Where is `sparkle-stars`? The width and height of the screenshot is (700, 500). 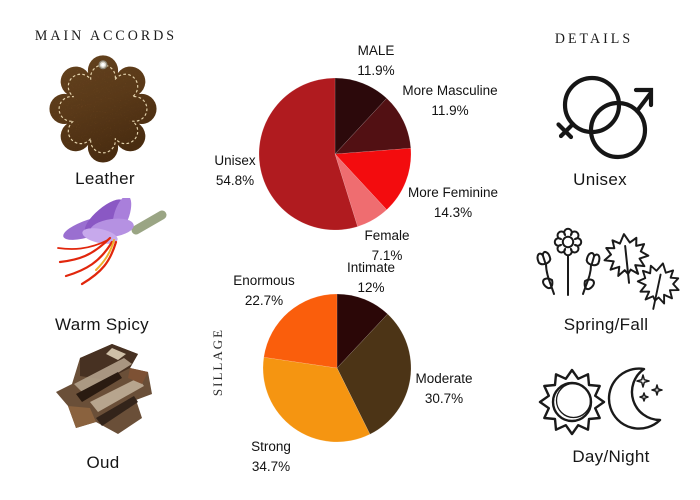 sparkle-stars is located at coordinates (649, 388).